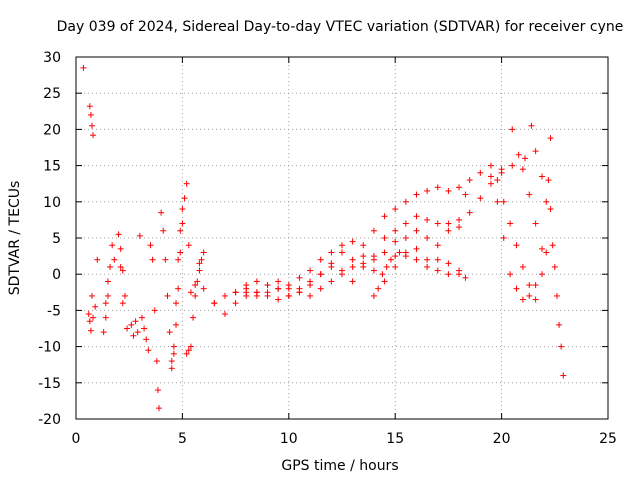 Image resolution: width=640 pixels, height=480 pixels. I want to click on x-tick-label: 5, so click(182, 439).